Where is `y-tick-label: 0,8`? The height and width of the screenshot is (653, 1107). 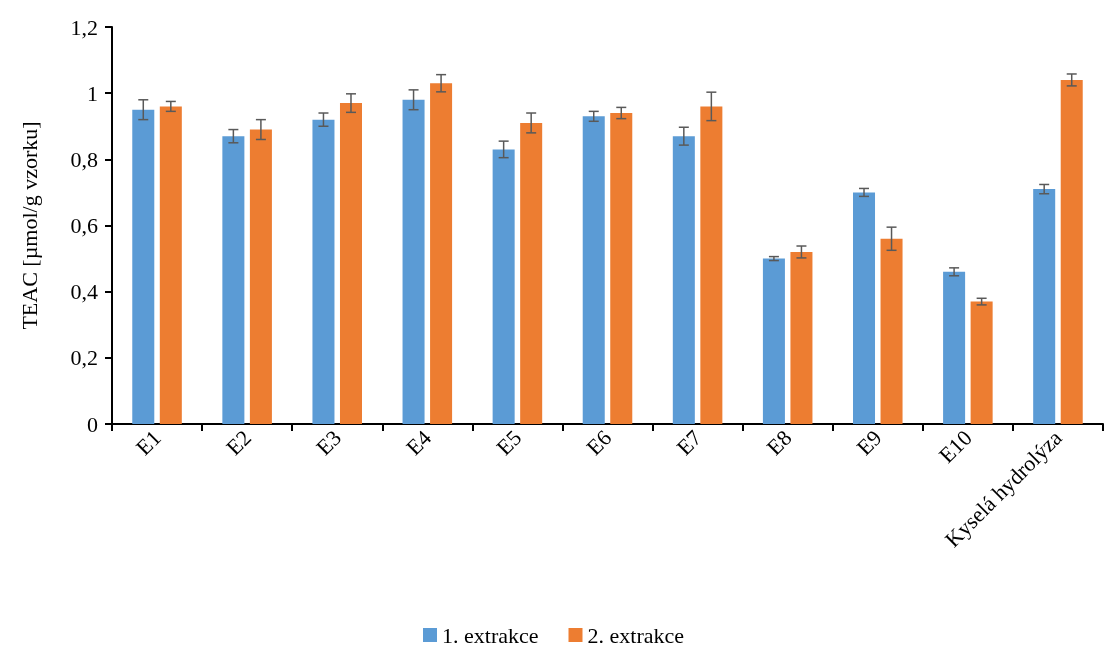
y-tick-label: 0,8 is located at coordinates (84, 159).